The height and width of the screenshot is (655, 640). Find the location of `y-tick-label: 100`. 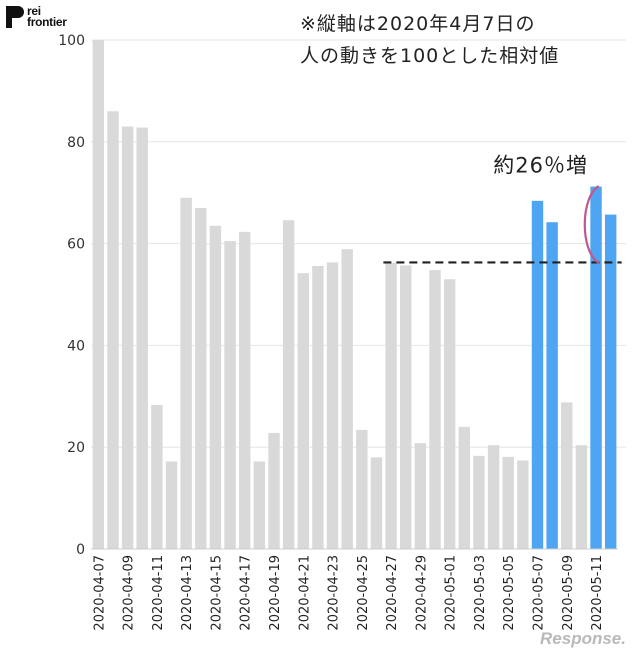

y-tick-label: 100 is located at coordinates (71, 41).